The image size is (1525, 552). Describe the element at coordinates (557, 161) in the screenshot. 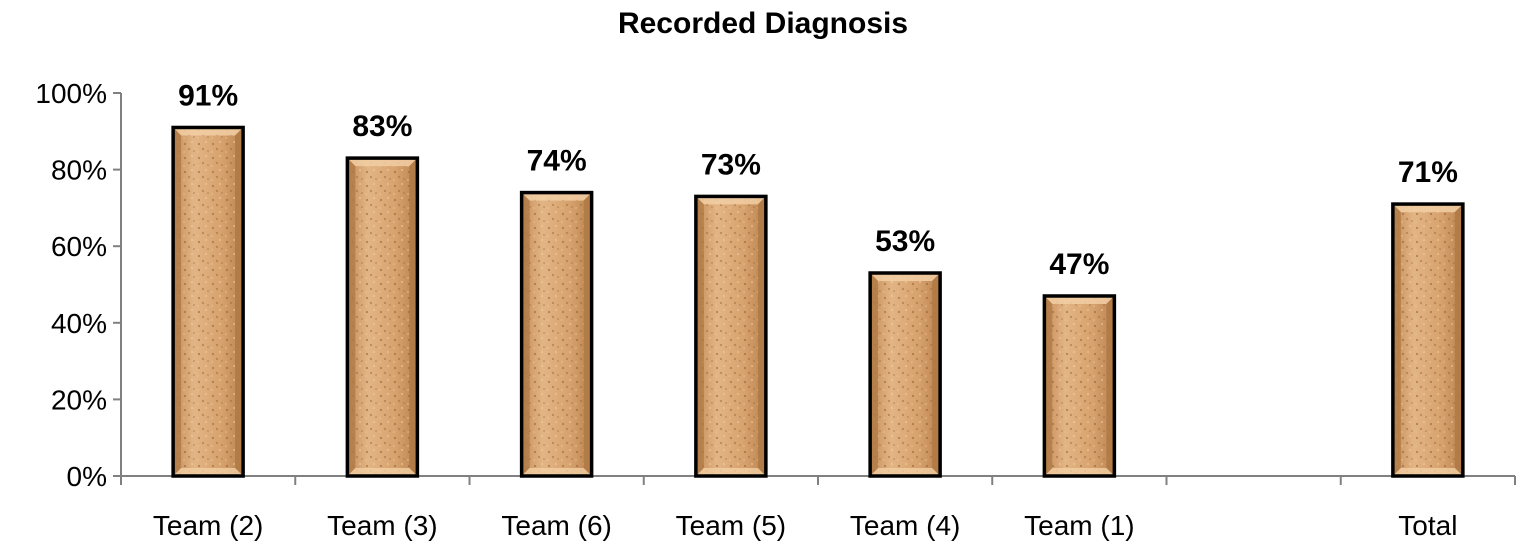

I see `bar-data-label: 74%` at that location.